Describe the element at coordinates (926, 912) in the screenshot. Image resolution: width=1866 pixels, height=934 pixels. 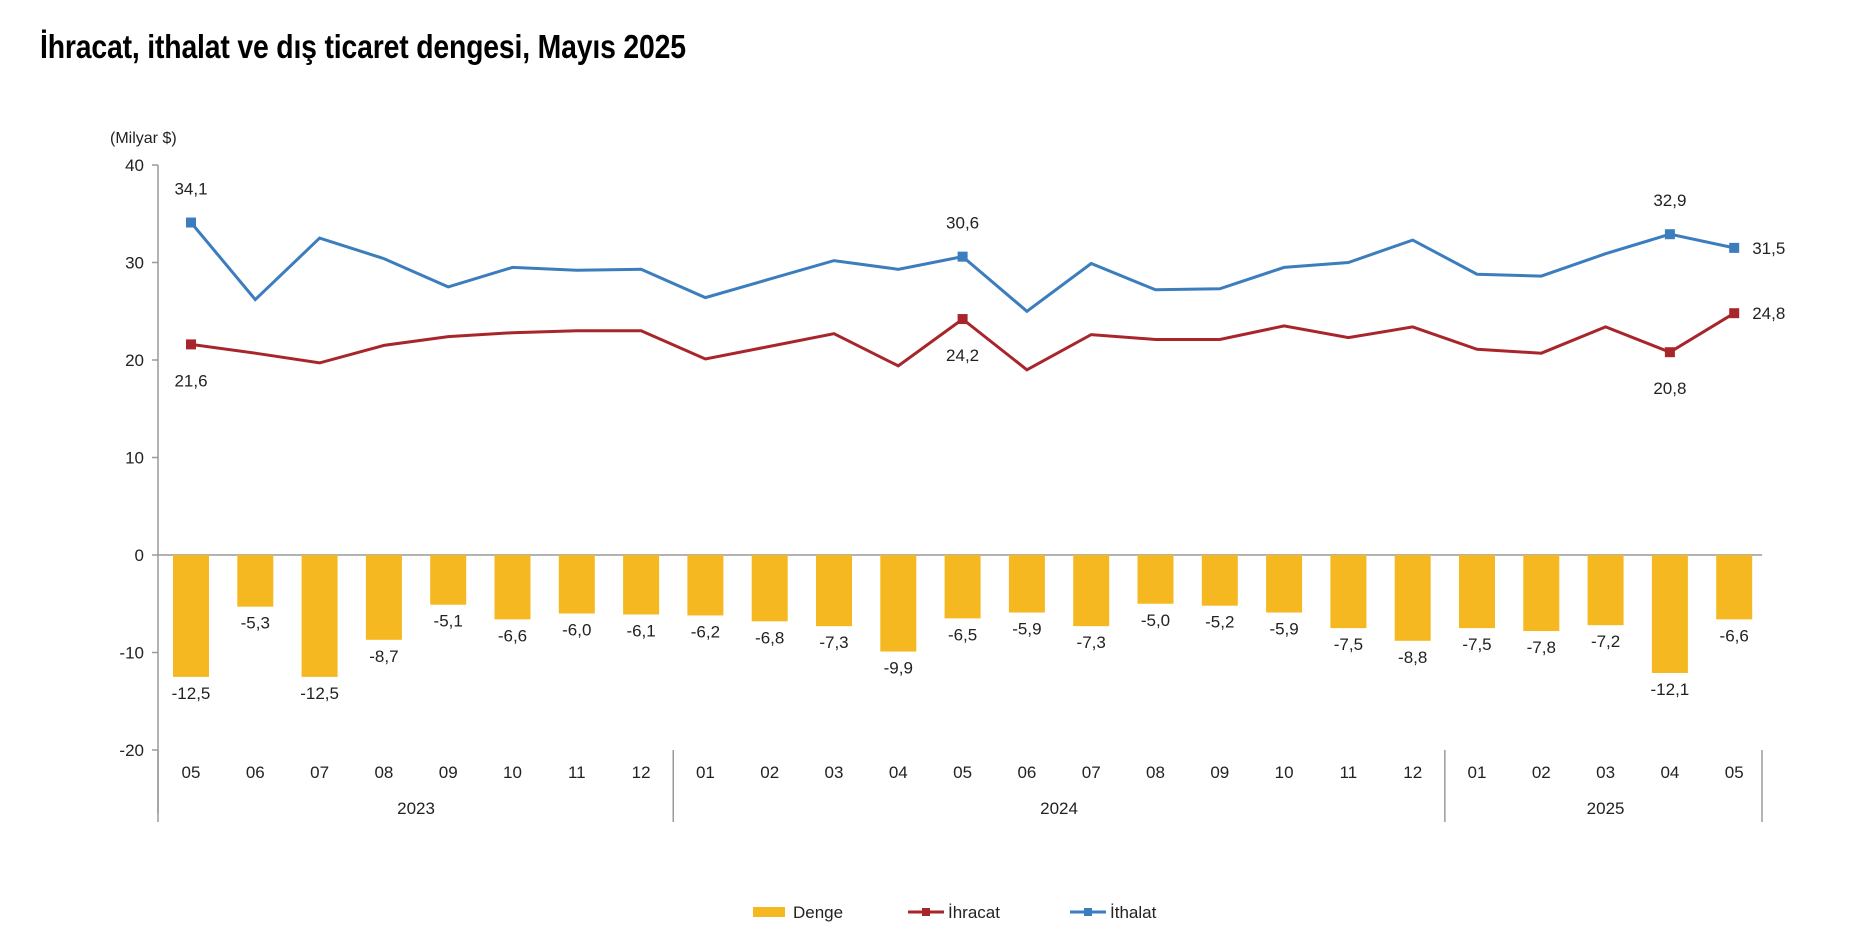
I see `legend-marker-ihracat` at that location.